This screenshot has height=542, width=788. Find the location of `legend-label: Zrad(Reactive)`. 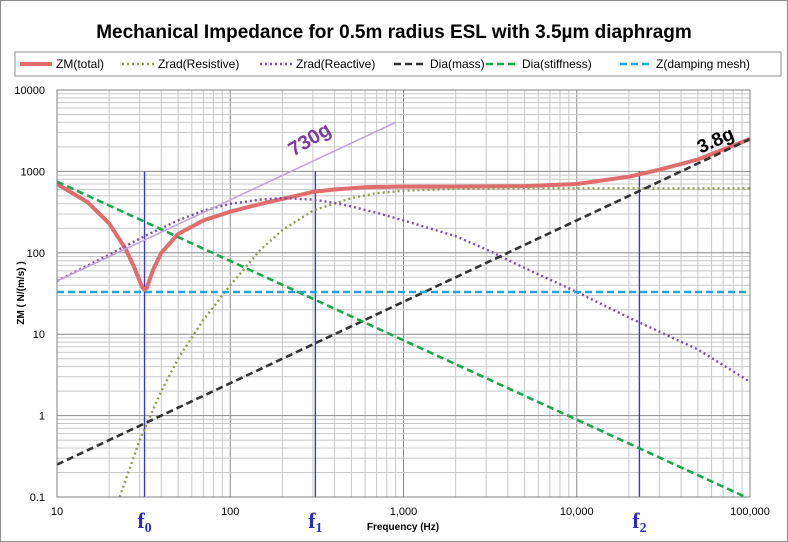

legend-label: Zrad(Reactive) is located at coordinates (335, 64).